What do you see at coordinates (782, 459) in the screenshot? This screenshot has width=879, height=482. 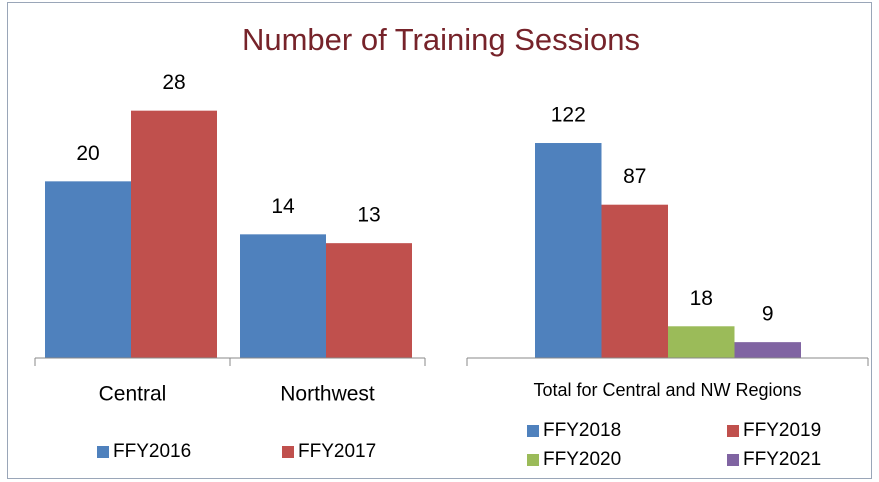 I see `legend-label: FFY2021` at bounding box center [782, 459].